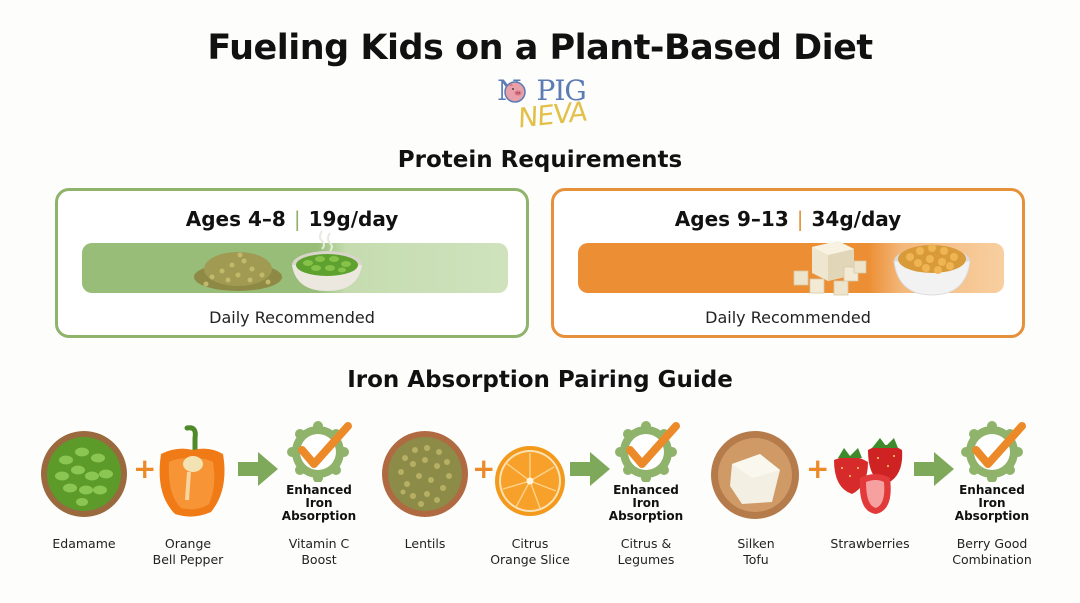 Image resolution: width=1080 pixels, height=603 pixels. I want to click on protein-card-ages-9-13: Ages 9–13 | 34g/day Daily Recommended, so click(788, 263).